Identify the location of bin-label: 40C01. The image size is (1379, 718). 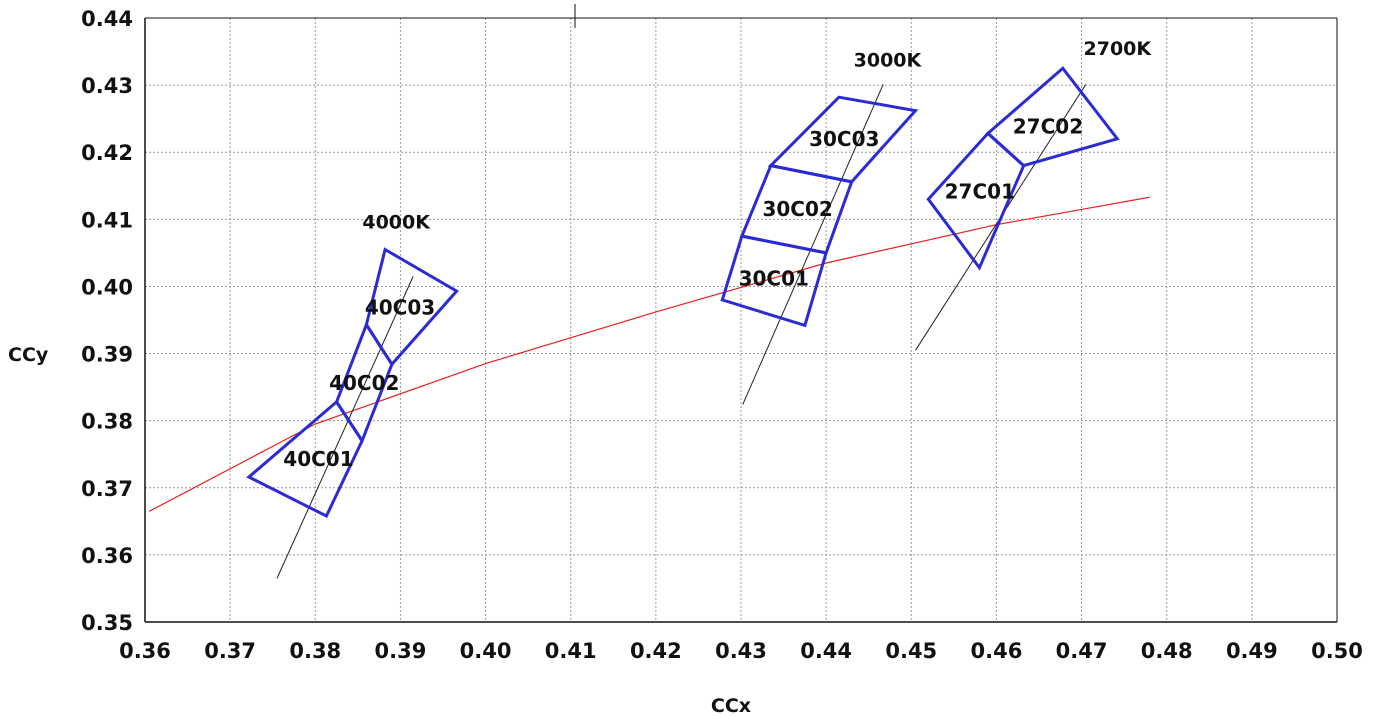
(318, 459).